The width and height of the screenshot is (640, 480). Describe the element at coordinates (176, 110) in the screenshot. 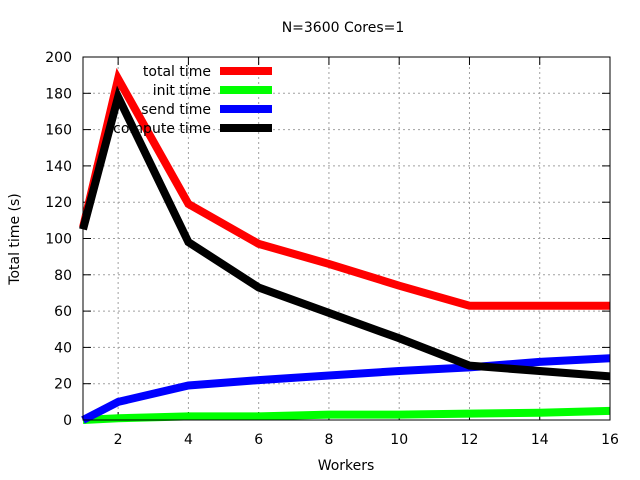

I see `legend-label: send time` at that location.